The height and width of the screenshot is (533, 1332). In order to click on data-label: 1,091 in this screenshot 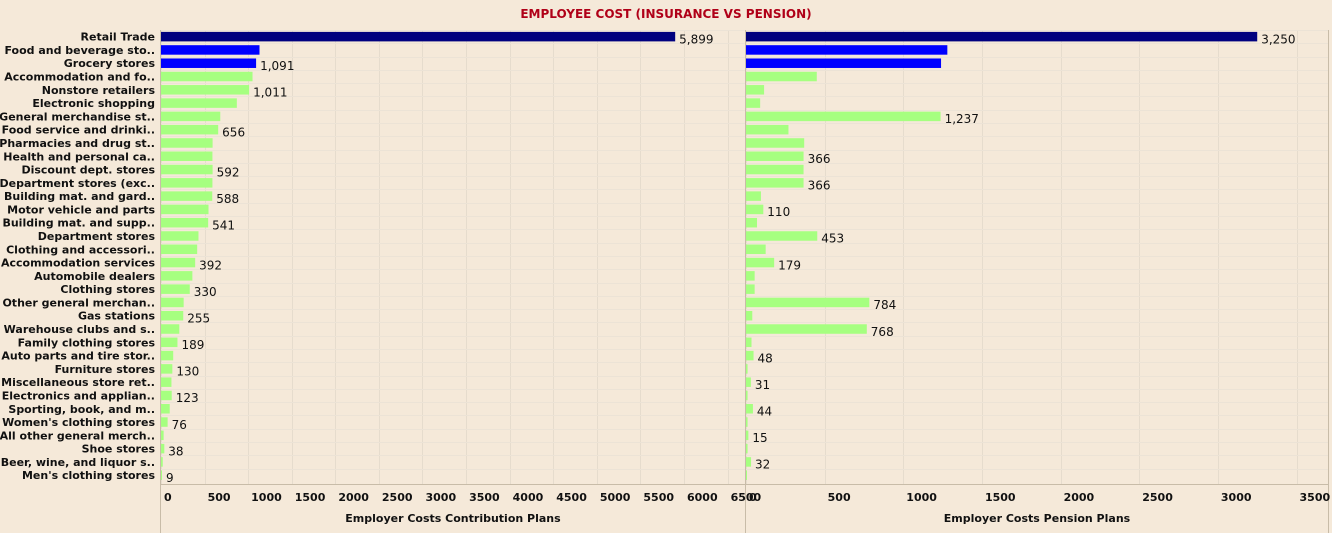, I will do `click(277, 66)`.